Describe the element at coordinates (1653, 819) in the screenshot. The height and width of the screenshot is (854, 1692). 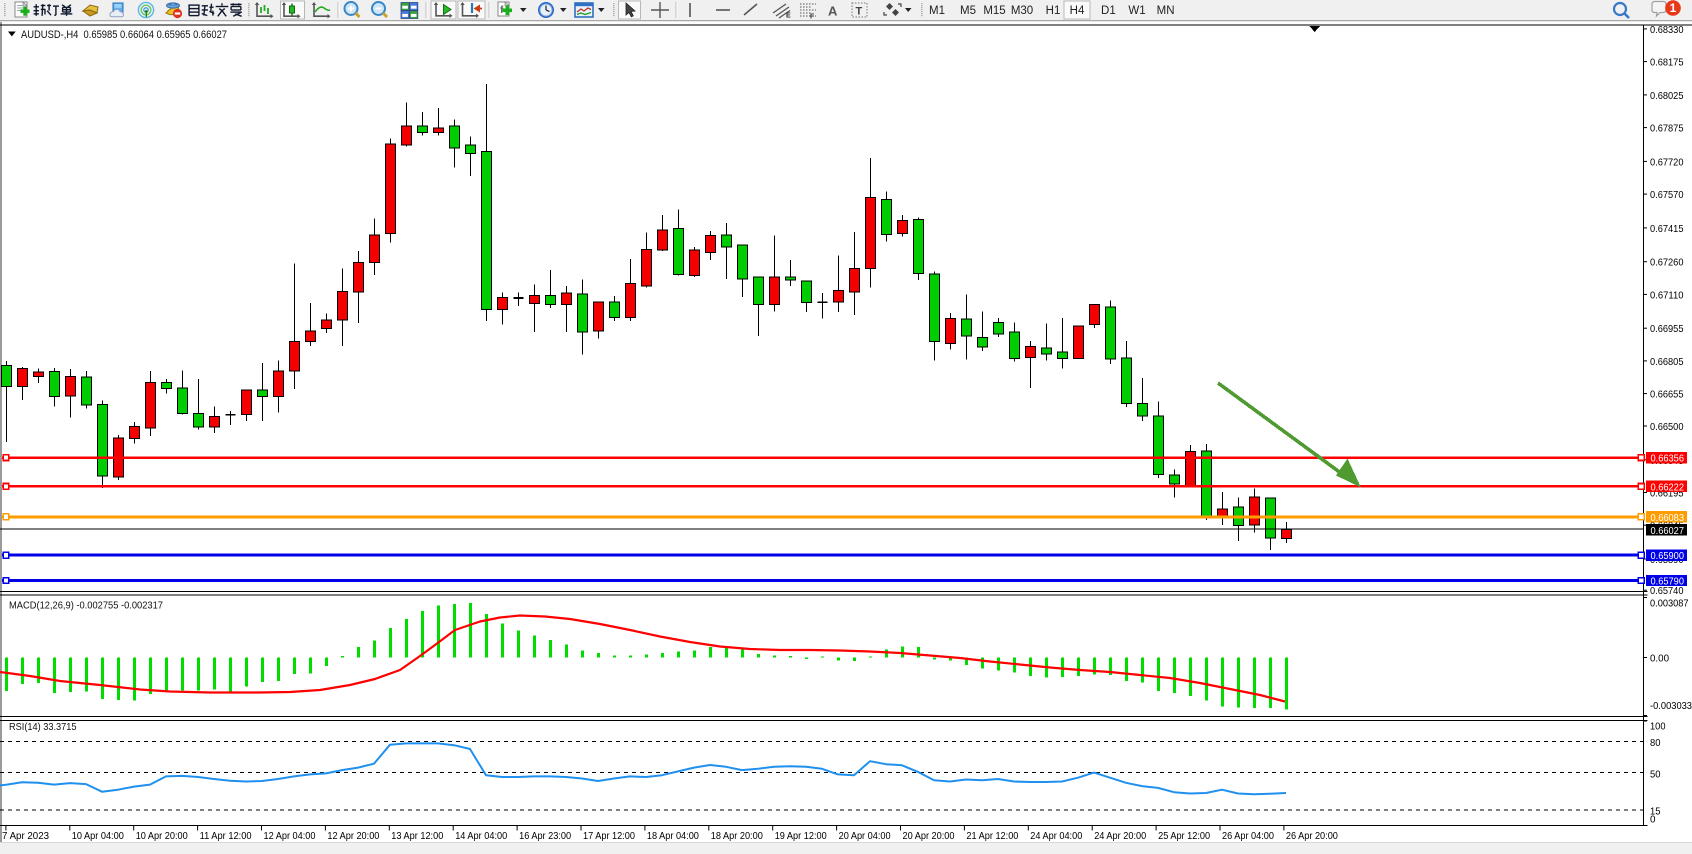
I see `svg-text: 0` at that location.